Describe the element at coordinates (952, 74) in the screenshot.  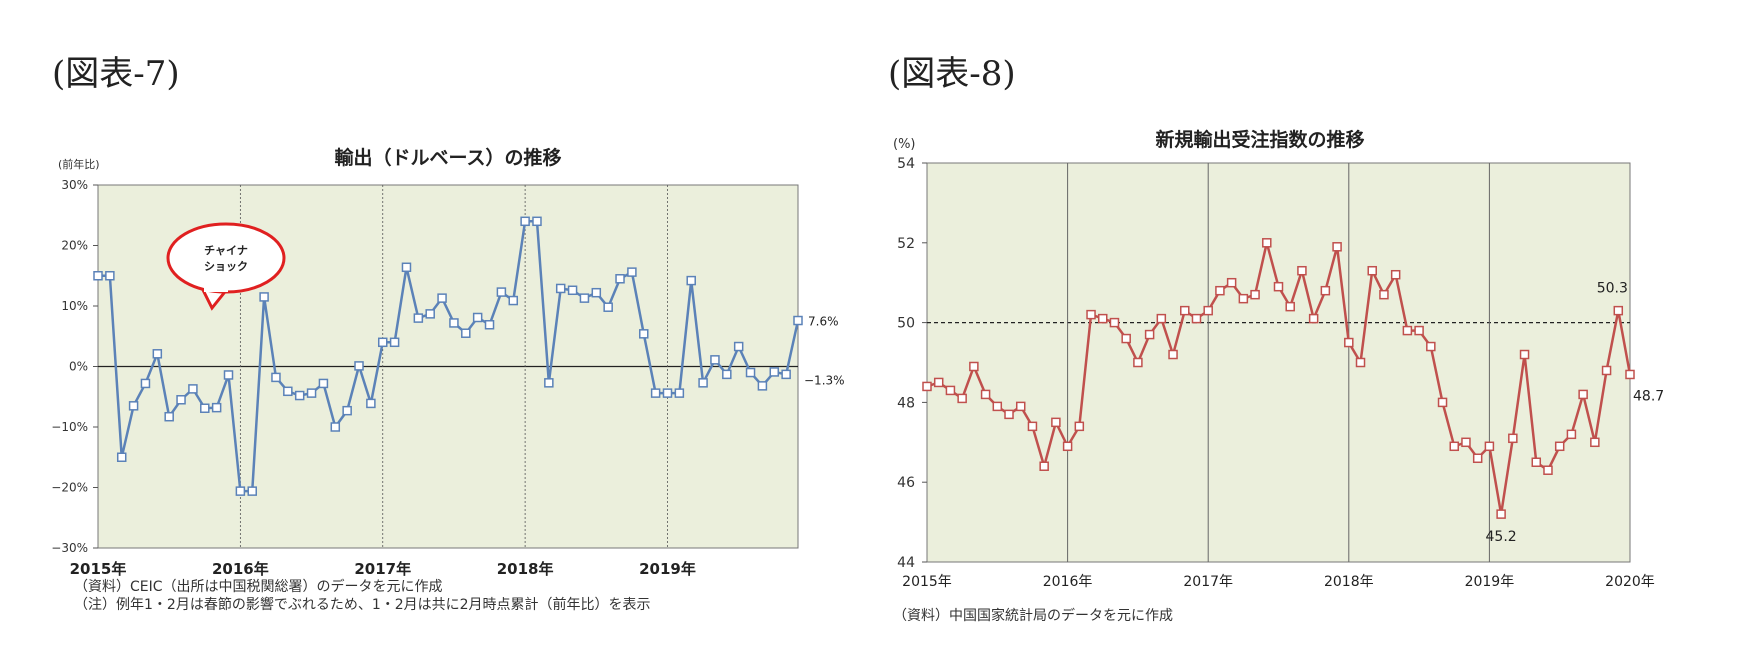
I see `figure-8-label: (図表-8)` at that location.